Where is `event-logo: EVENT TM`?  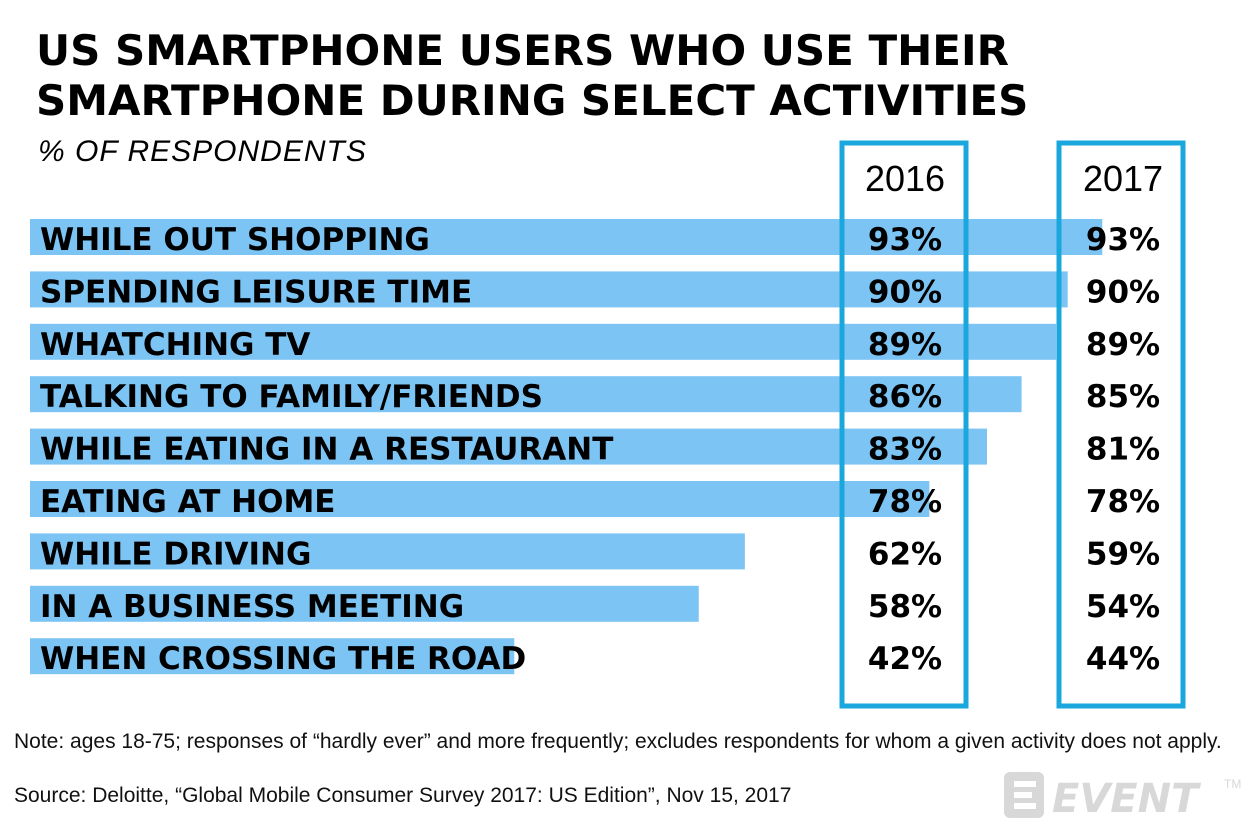
event-logo: EVENT TM is located at coordinates (1122, 797).